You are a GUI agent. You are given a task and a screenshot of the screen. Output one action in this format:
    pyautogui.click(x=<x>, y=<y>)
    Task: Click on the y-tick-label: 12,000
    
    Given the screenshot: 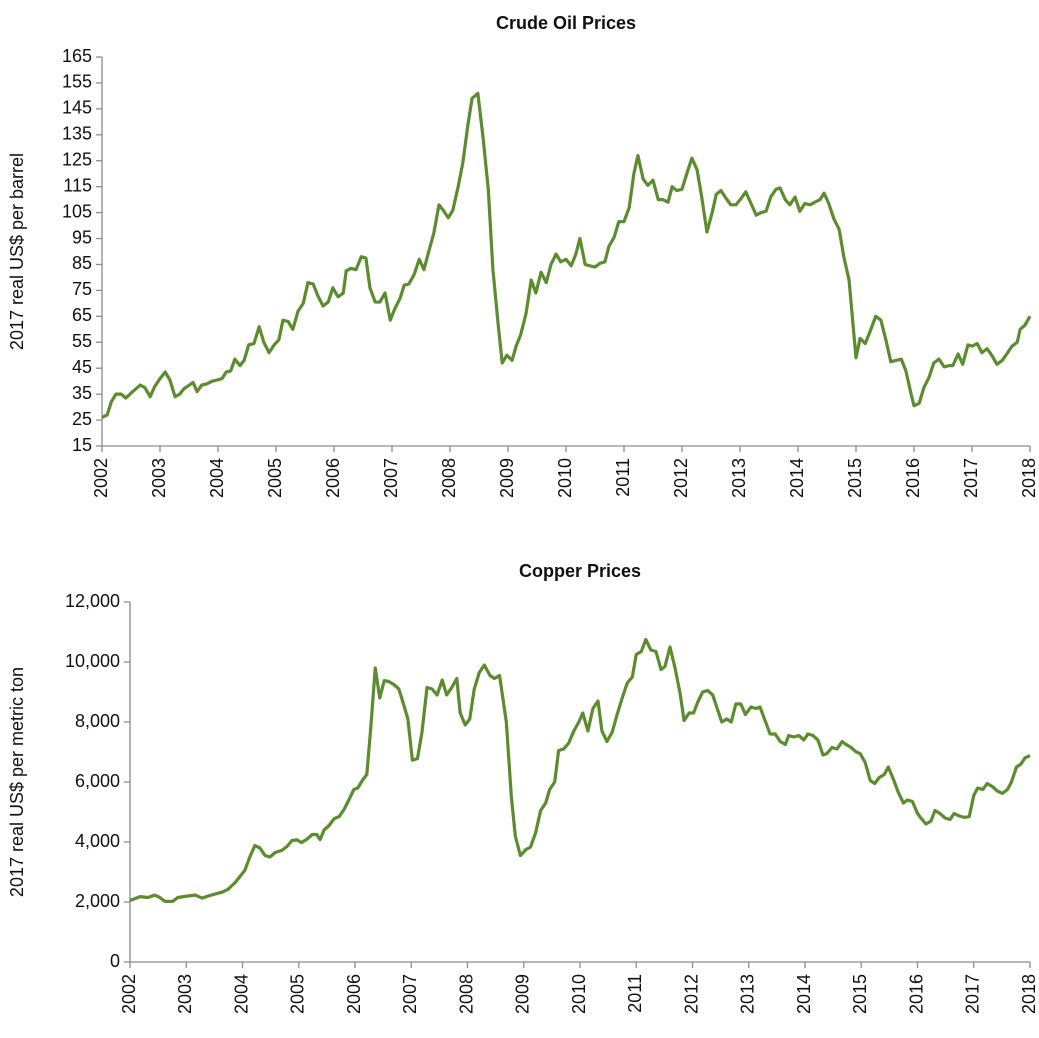 What is the action you would take?
    pyautogui.click(x=92, y=601)
    